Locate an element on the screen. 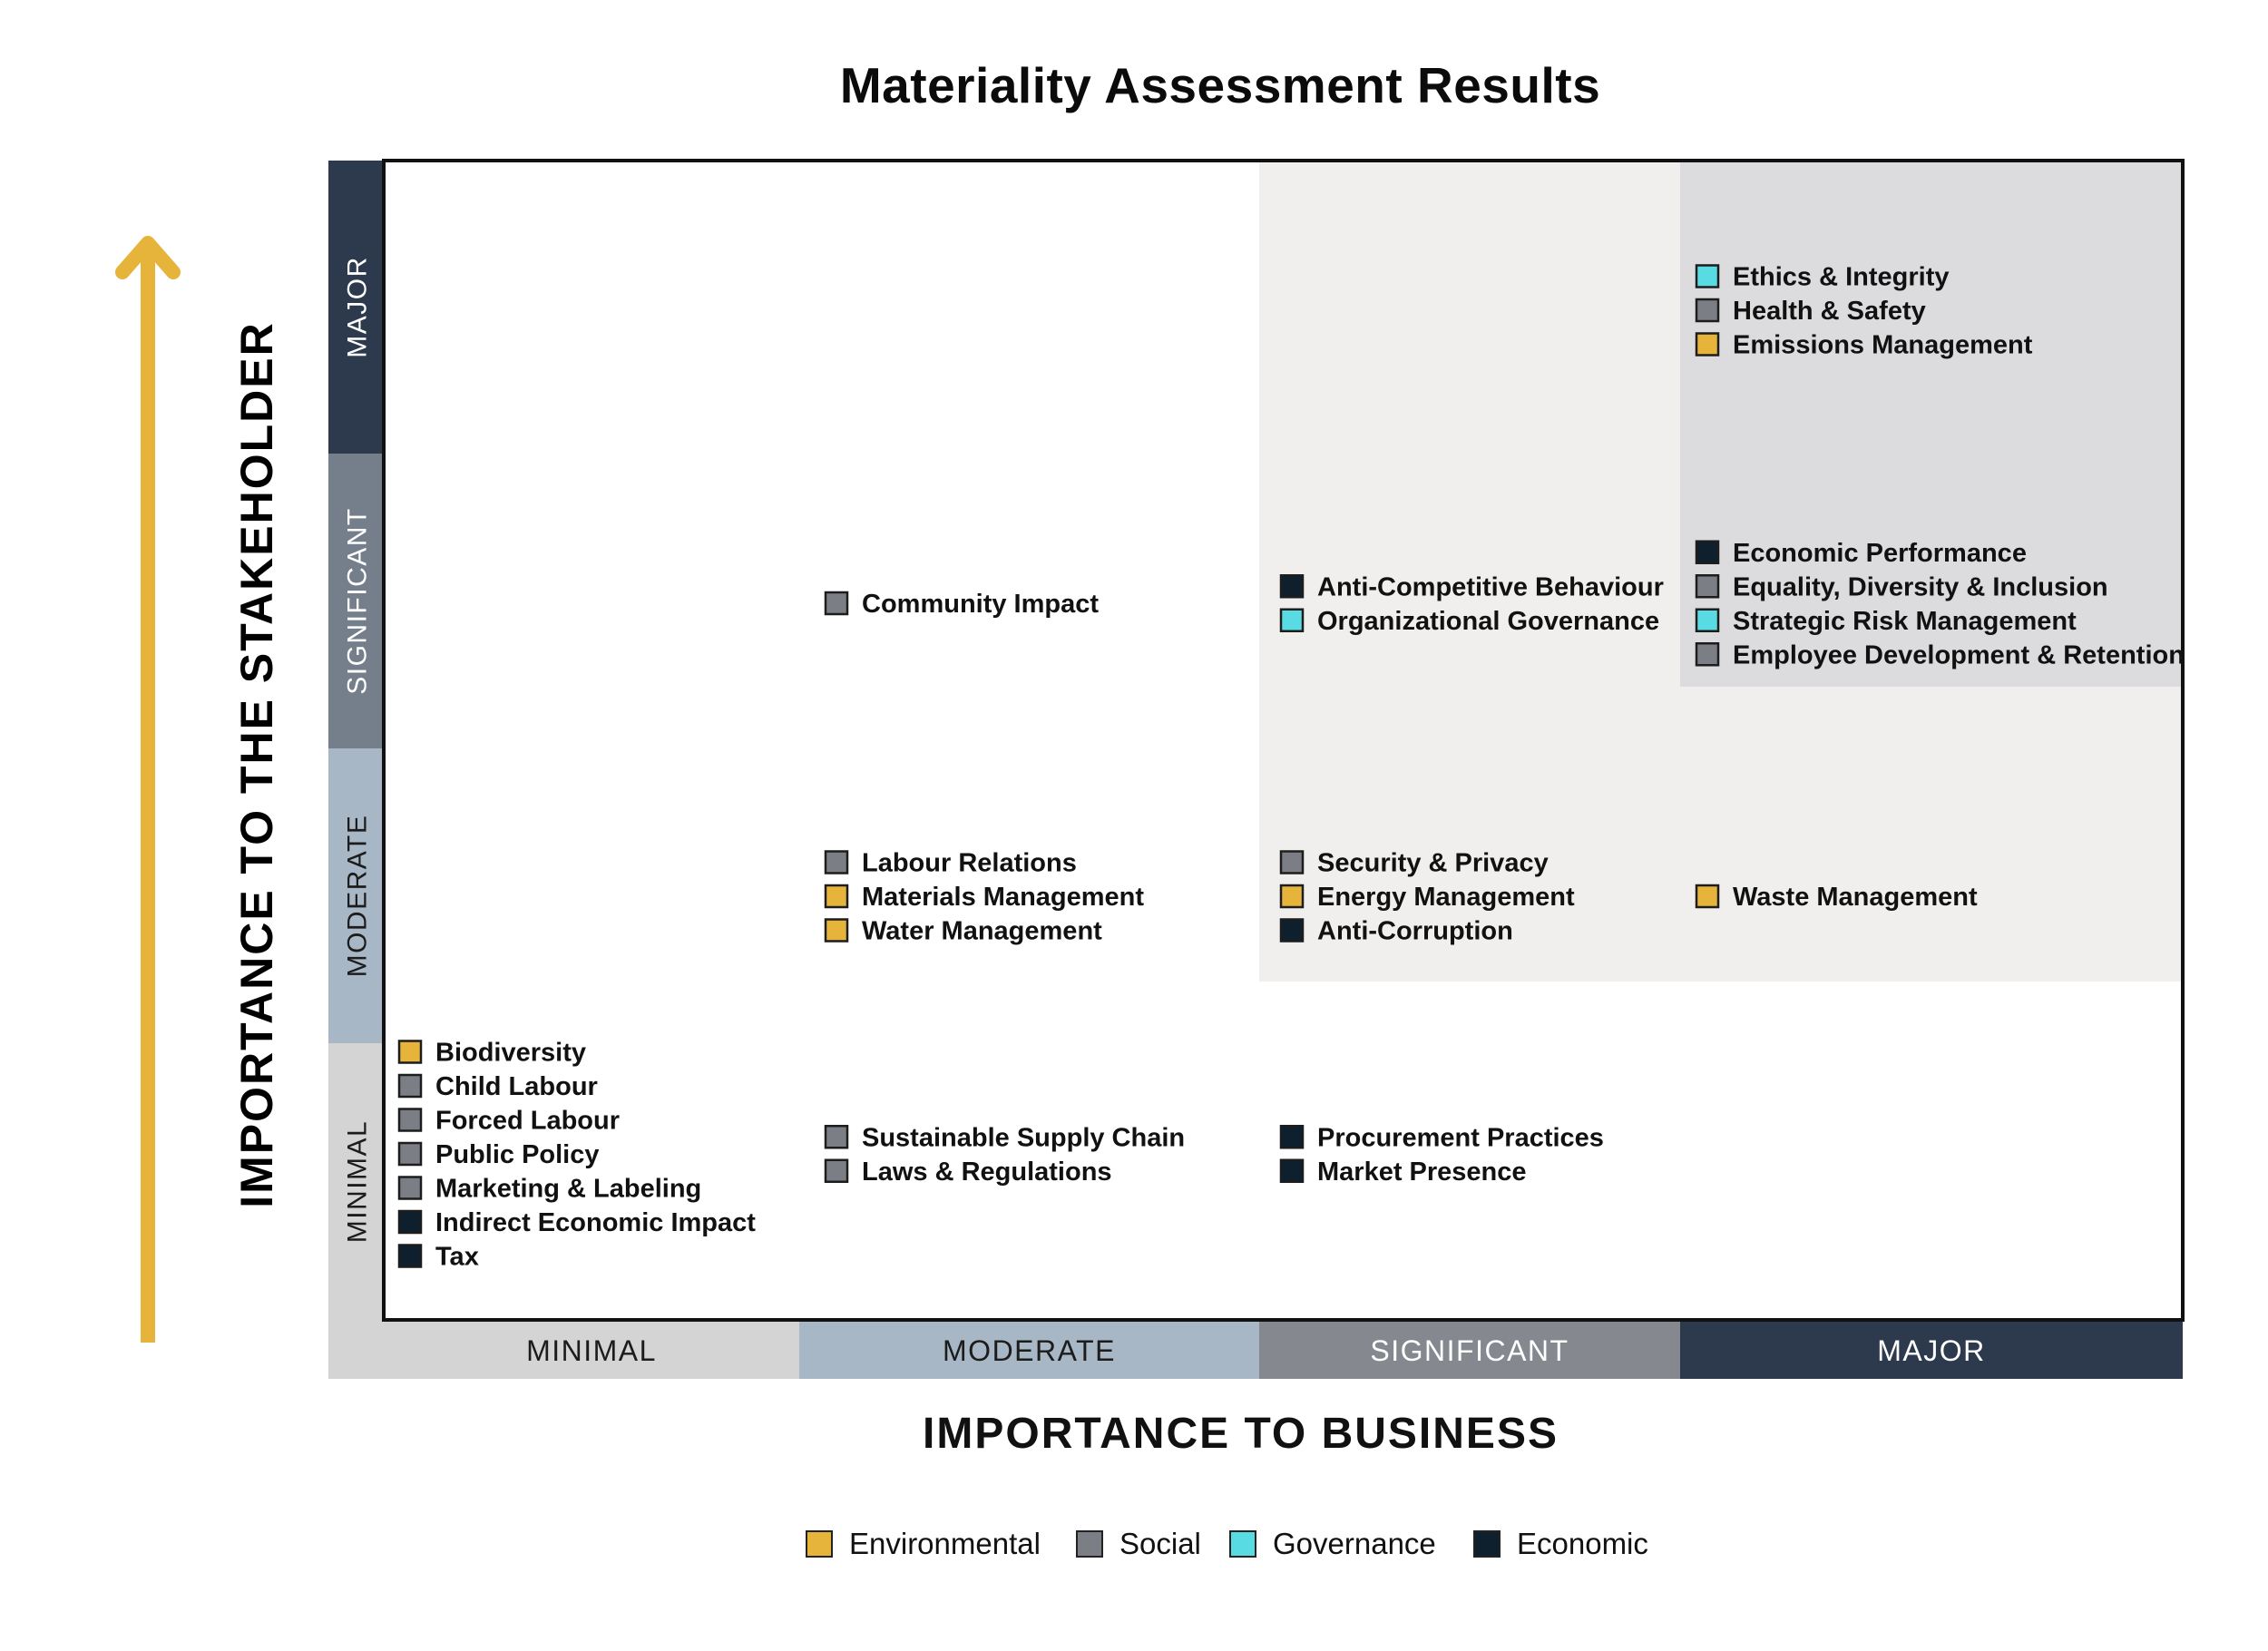 The width and height of the screenshot is (2268, 1651). item-label: Energy Management is located at coordinates (1446, 897).